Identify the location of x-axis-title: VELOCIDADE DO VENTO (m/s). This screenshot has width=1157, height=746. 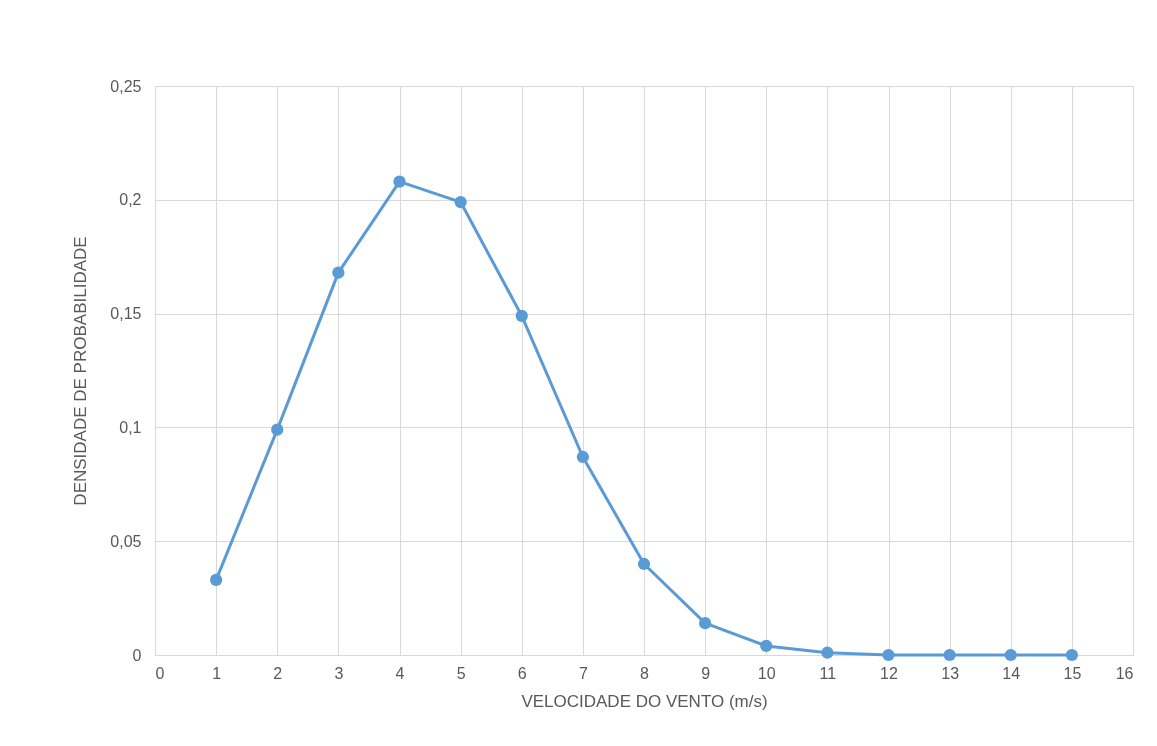
(644, 701).